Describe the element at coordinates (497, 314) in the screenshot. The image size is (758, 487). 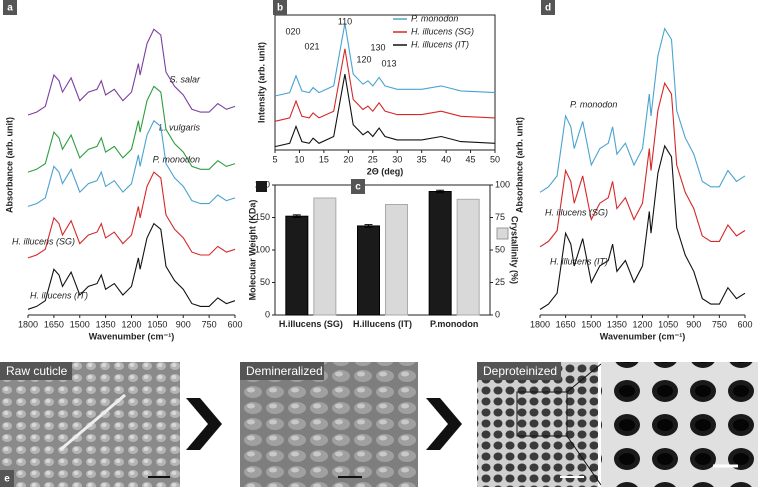
I see `y2-tick-label: 0` at that location.